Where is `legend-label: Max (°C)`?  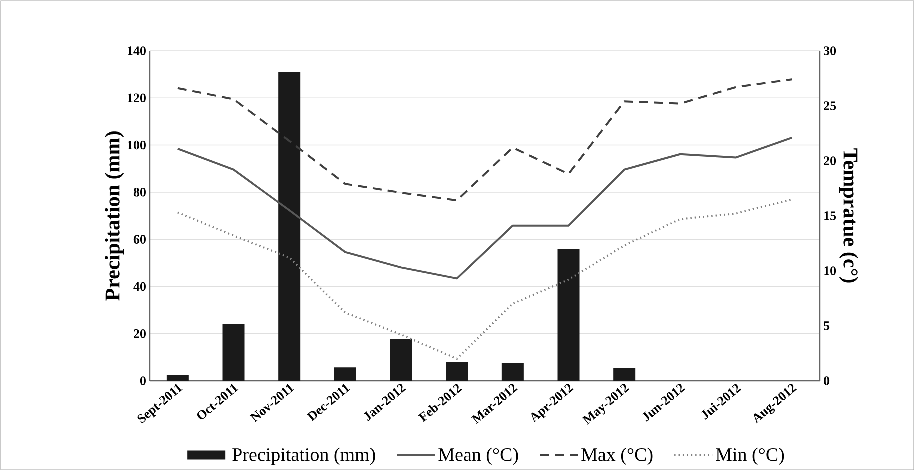
legend-label: Max (°C) is located at coordinates (617, 457).